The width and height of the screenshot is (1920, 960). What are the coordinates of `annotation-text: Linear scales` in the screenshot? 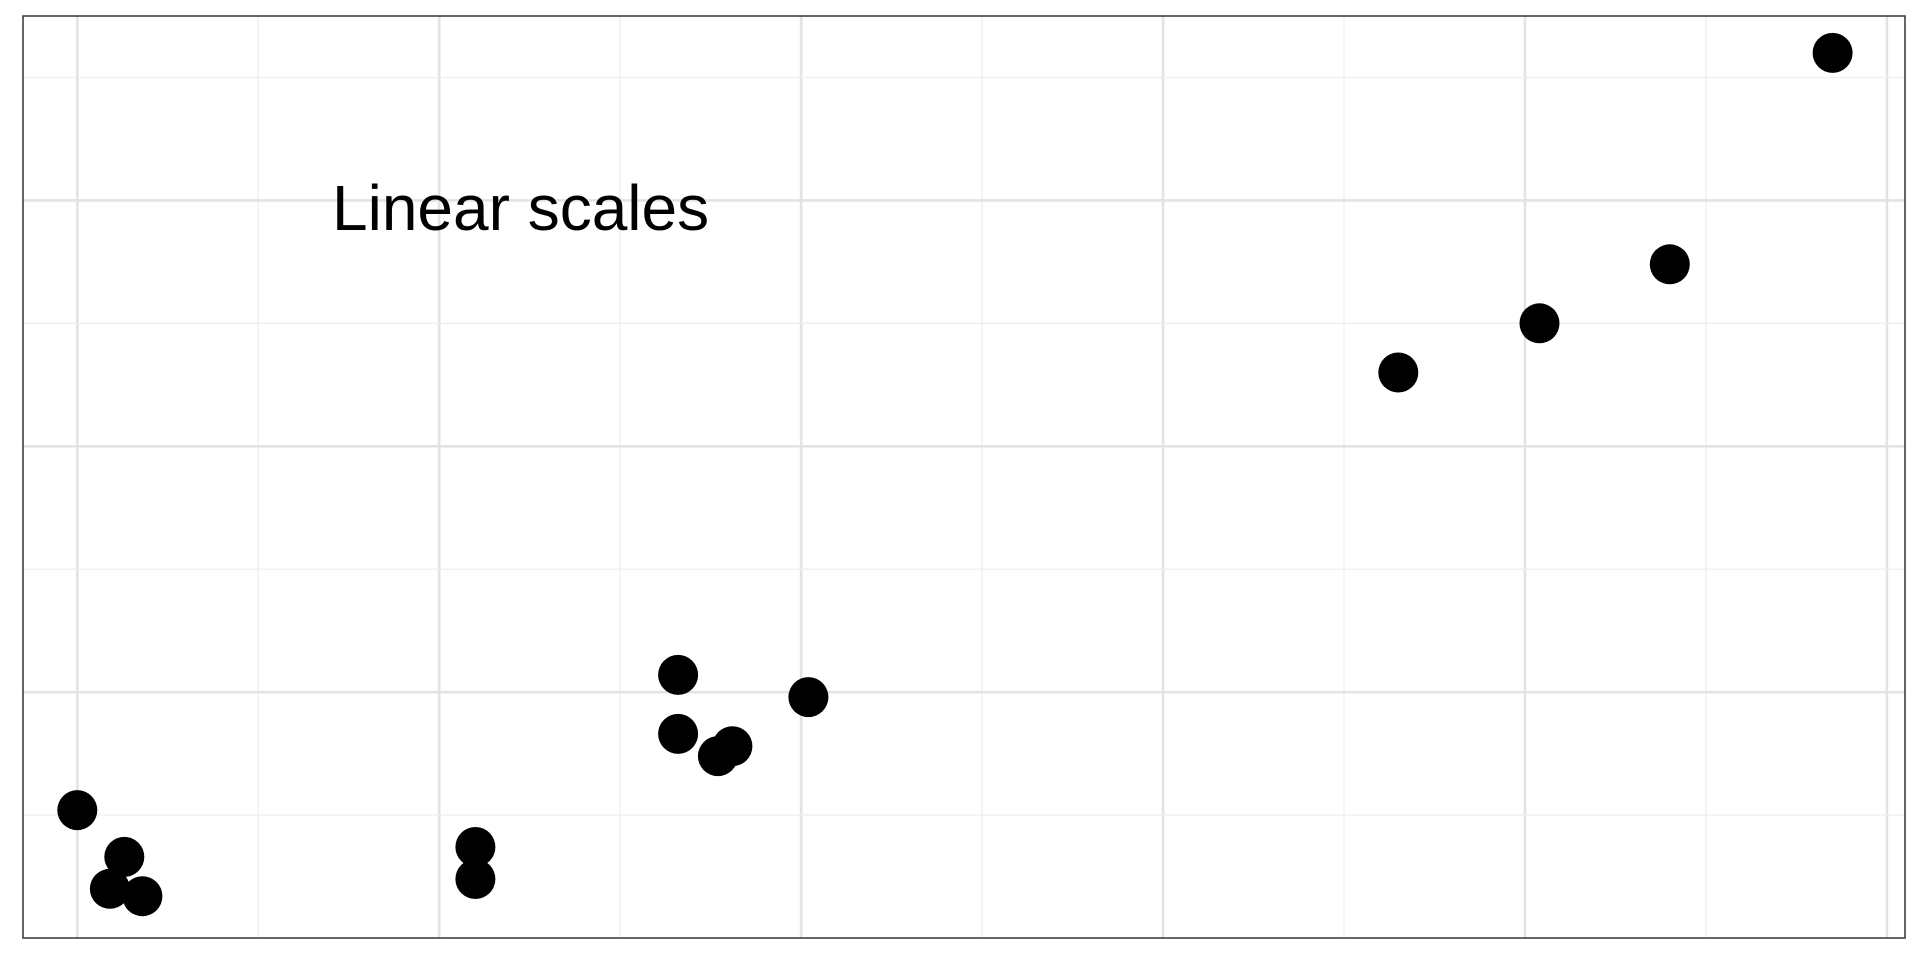 It's located at (520, 208).